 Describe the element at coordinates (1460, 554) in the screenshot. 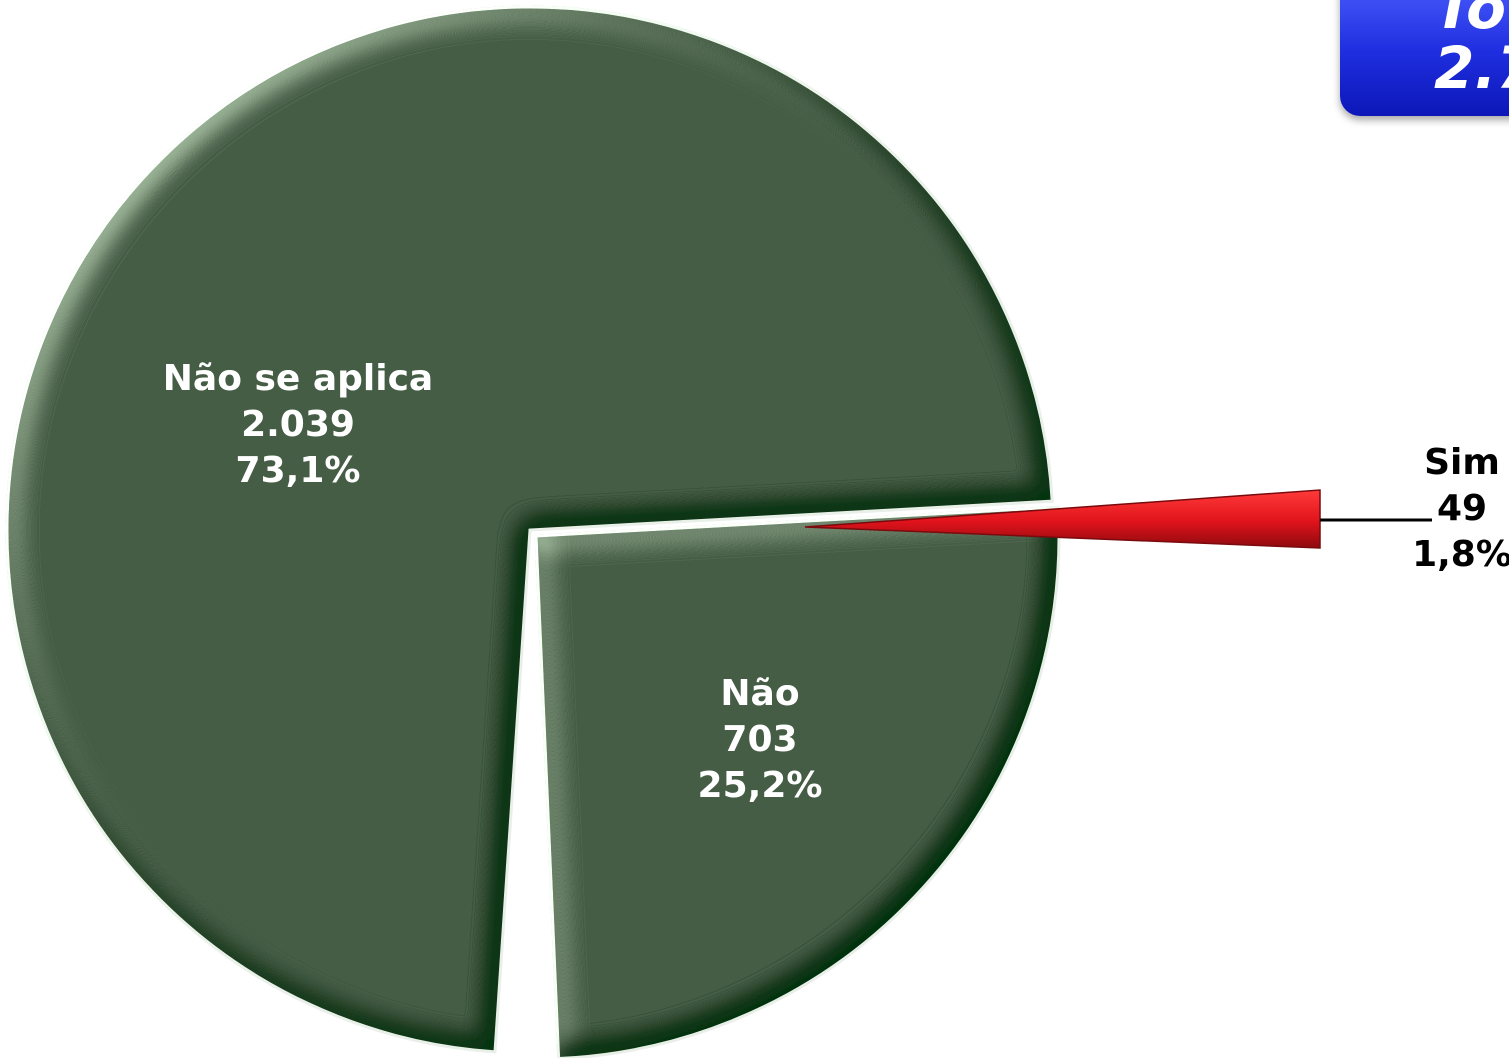

I see `slice-label-percent: 1,8%` at that location.